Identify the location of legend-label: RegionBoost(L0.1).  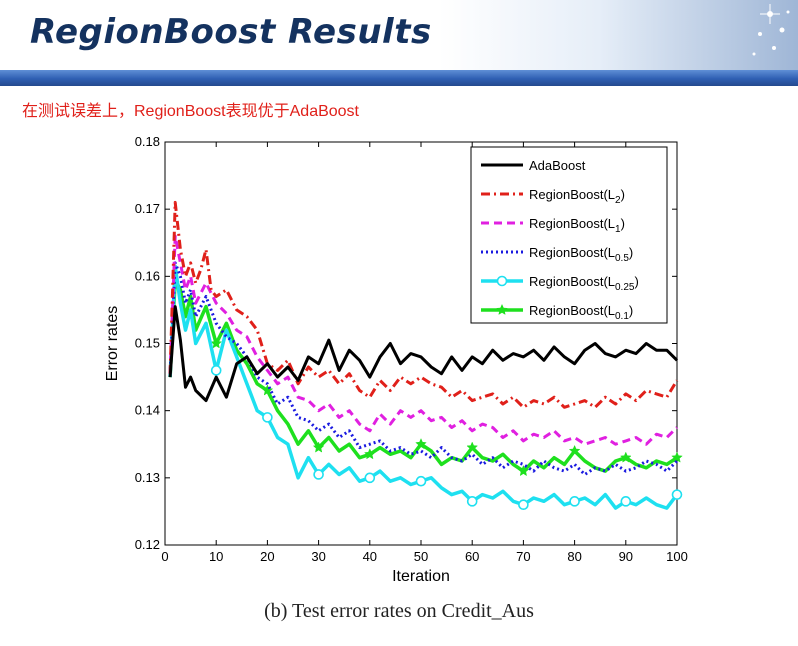
(581, 312).